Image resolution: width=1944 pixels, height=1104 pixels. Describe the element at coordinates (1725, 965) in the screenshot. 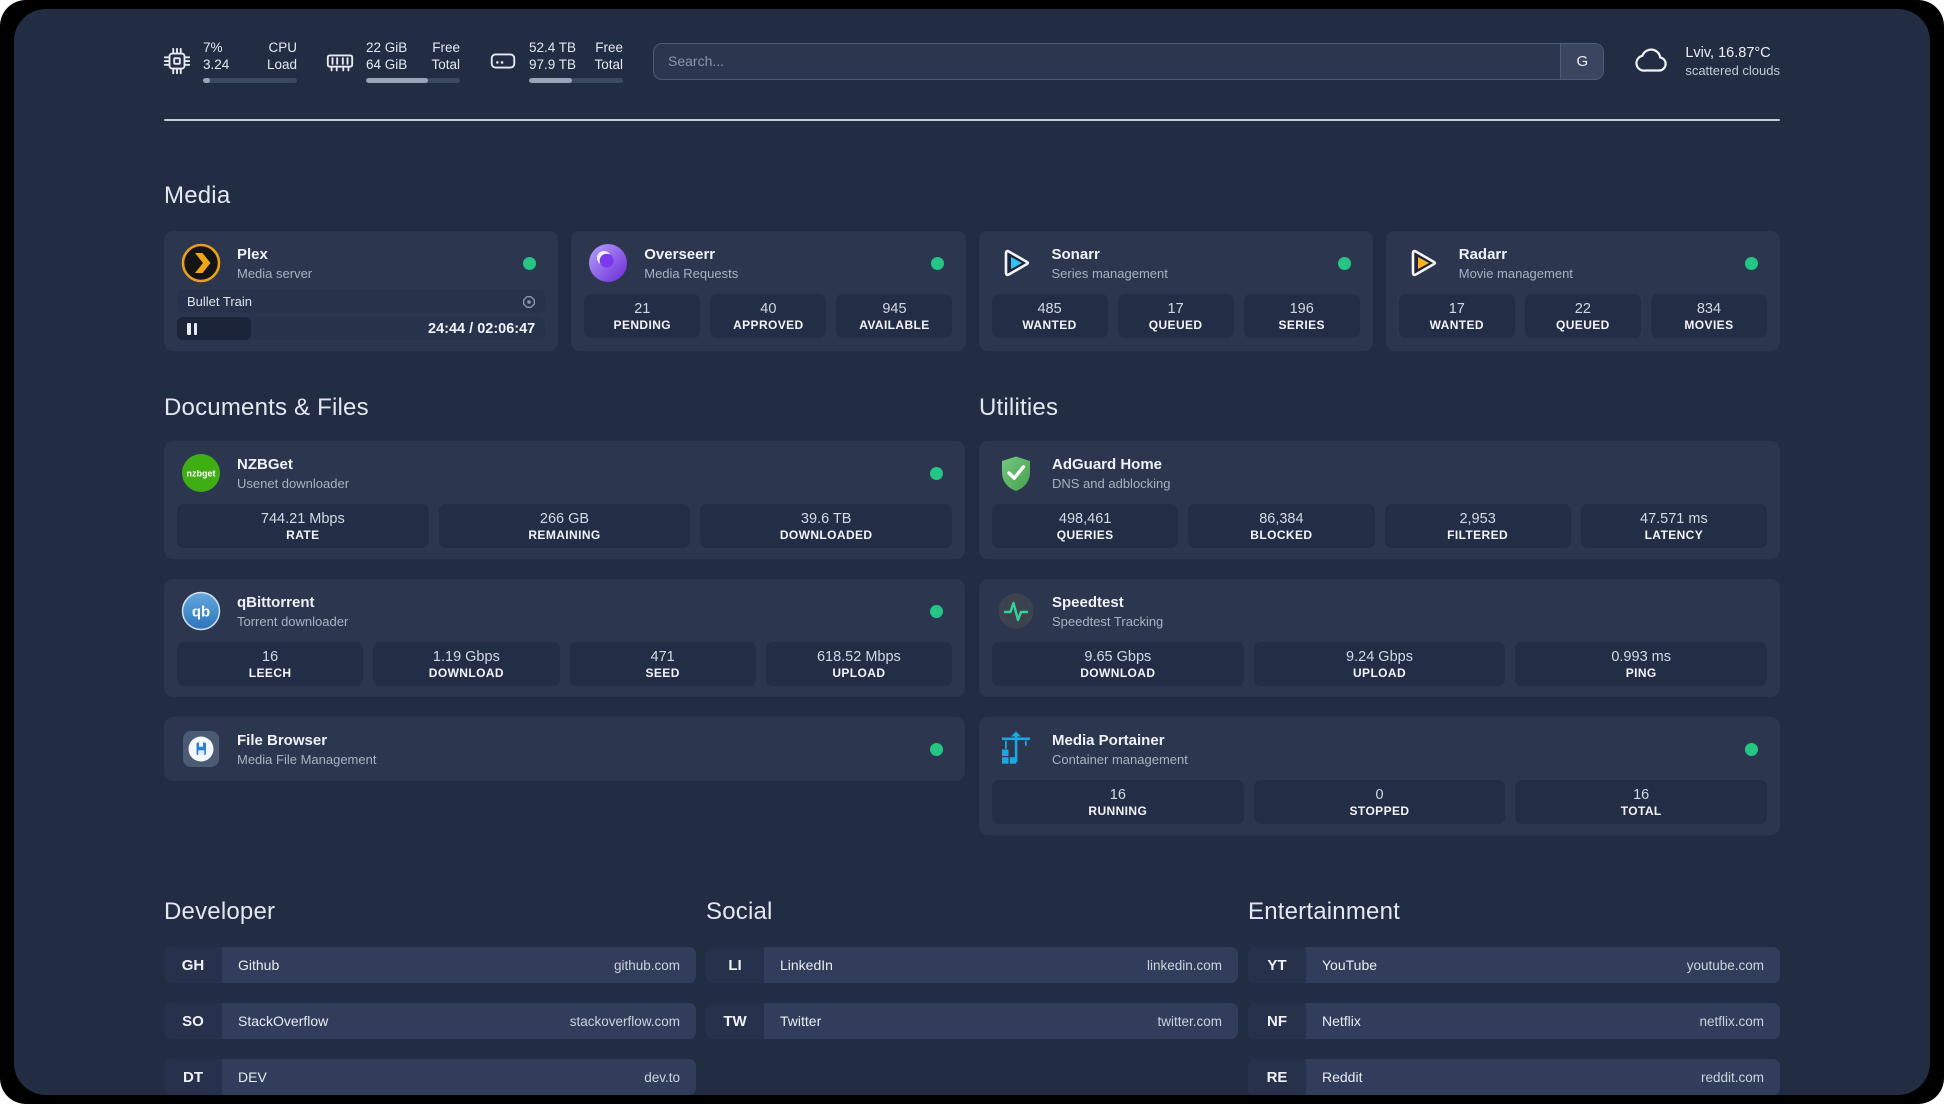

I see `bookmark-url: youtube.com` at that location.